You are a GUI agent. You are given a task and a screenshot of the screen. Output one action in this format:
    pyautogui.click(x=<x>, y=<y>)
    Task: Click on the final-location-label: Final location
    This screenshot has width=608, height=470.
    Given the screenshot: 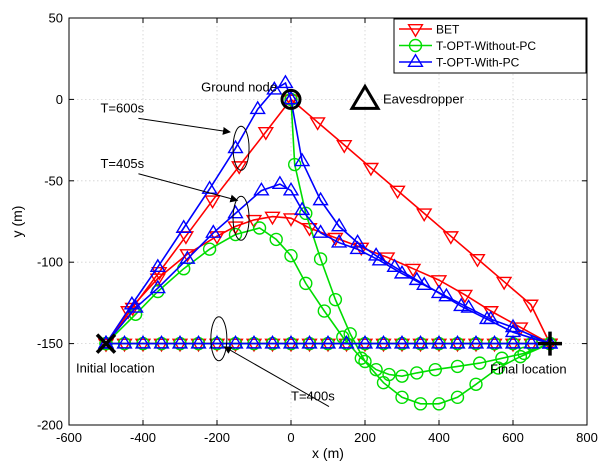 What is the action you would take?
    pyautogui.click(x=528, y=369)
    